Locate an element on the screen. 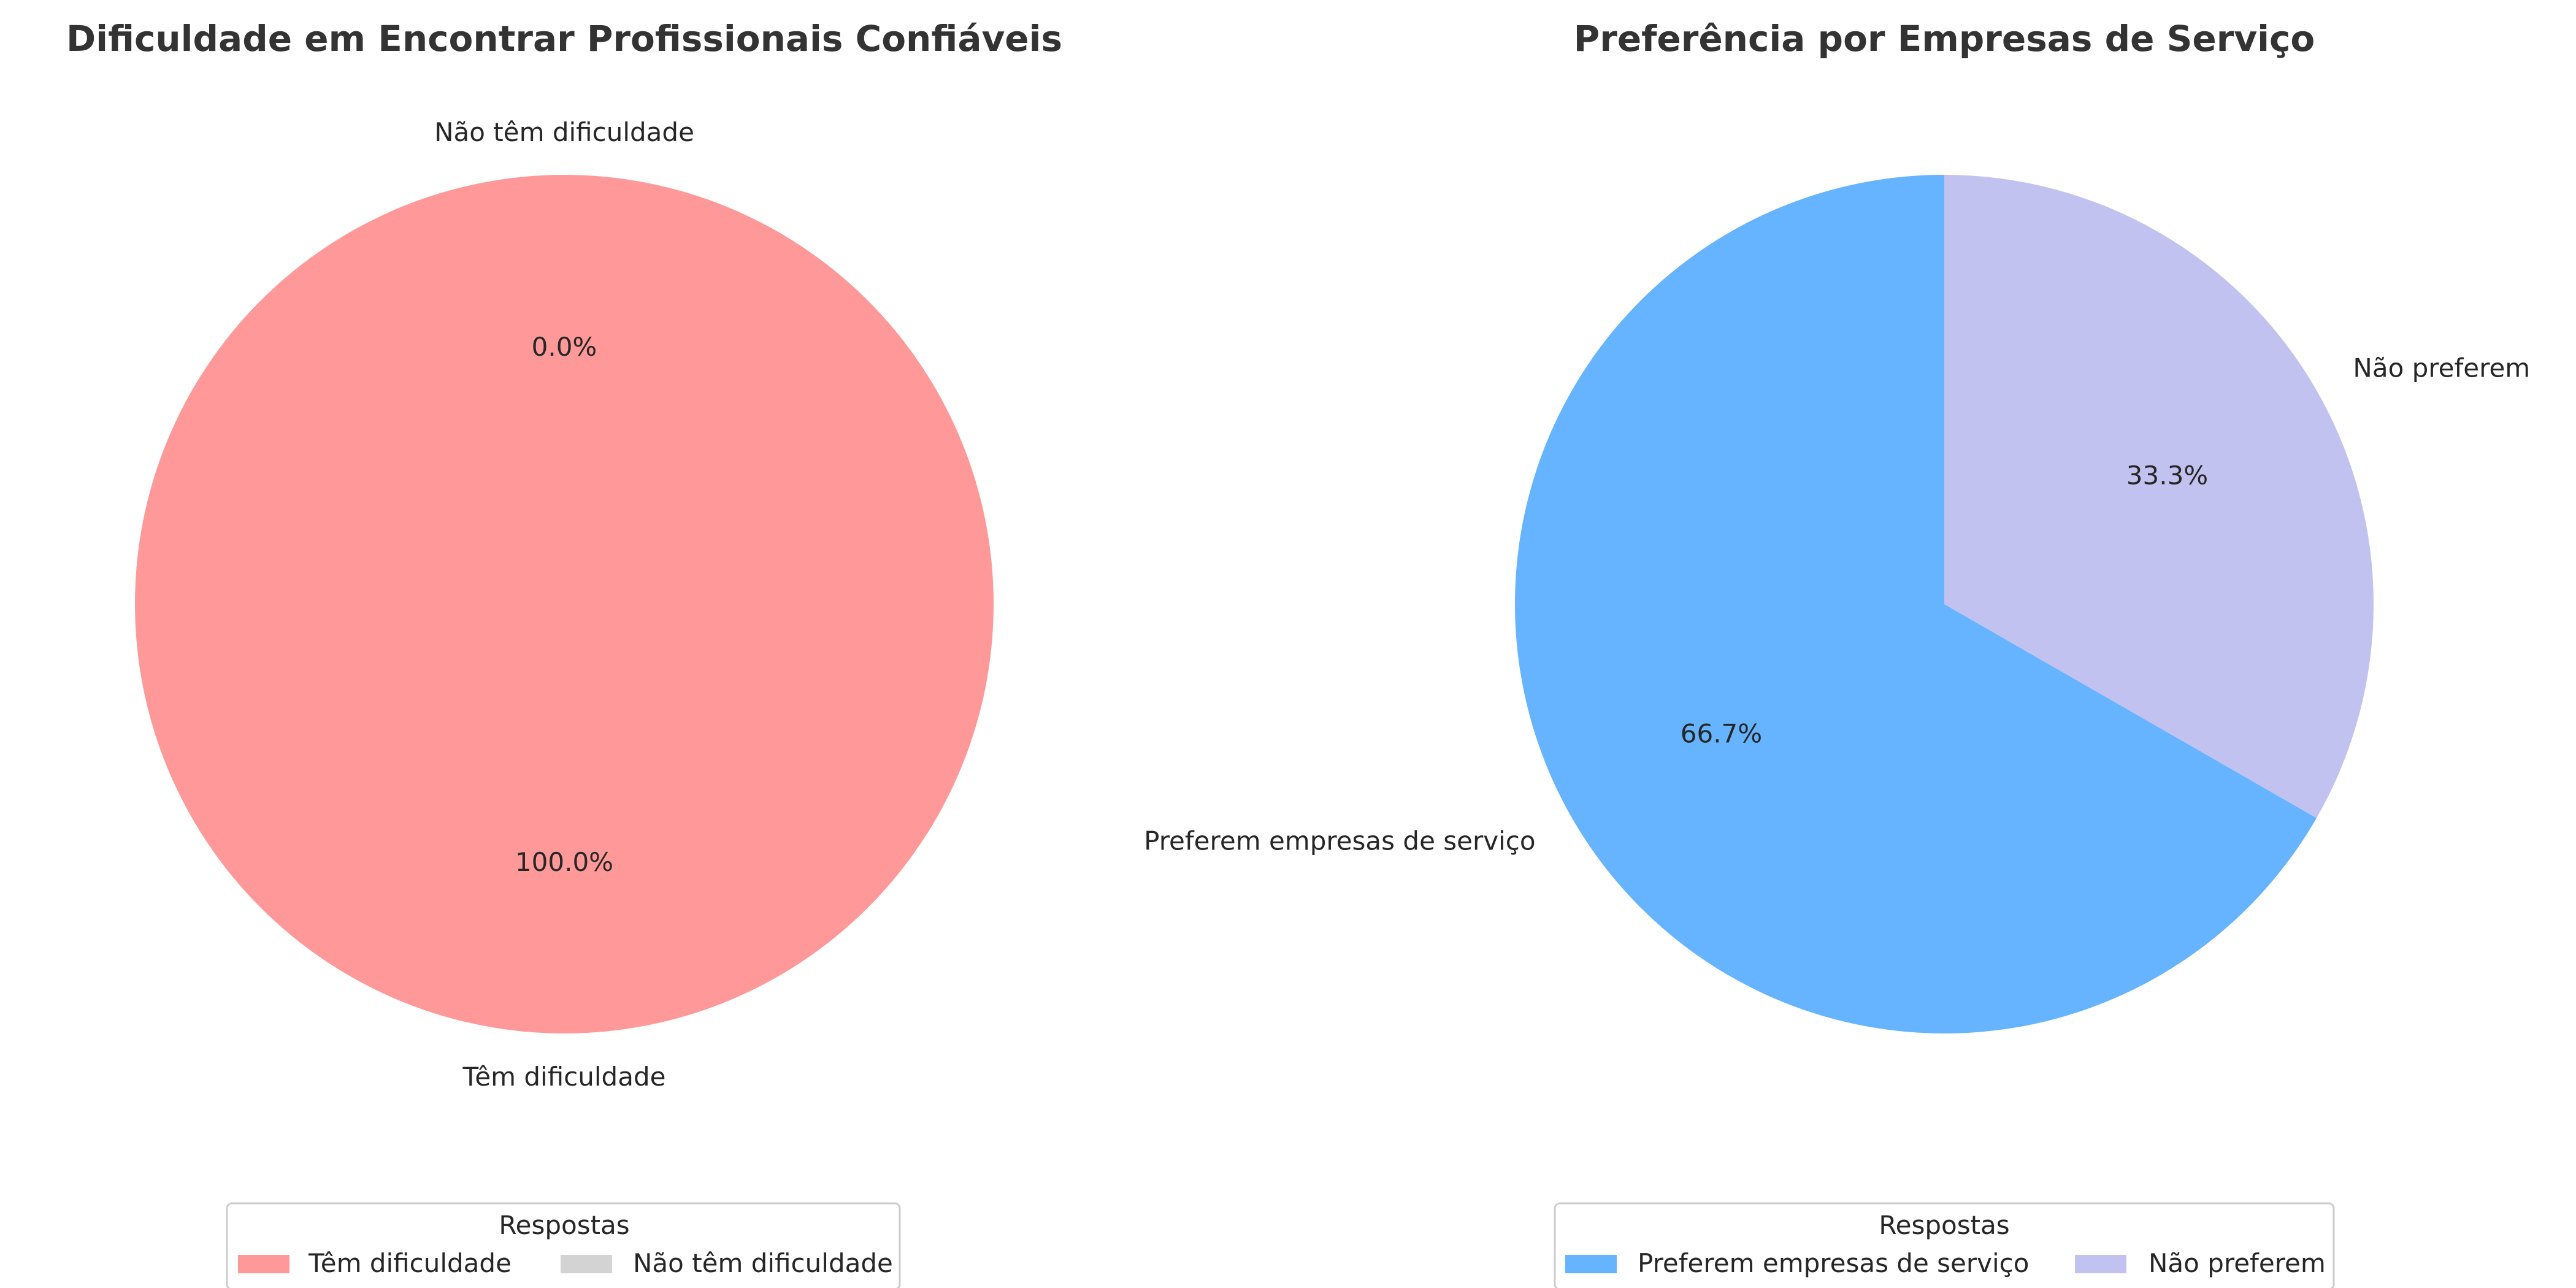 This screenshot has width=2576, height=1288. legend-swatch-tem-dificuldade is located at coordinates (263, 1264).